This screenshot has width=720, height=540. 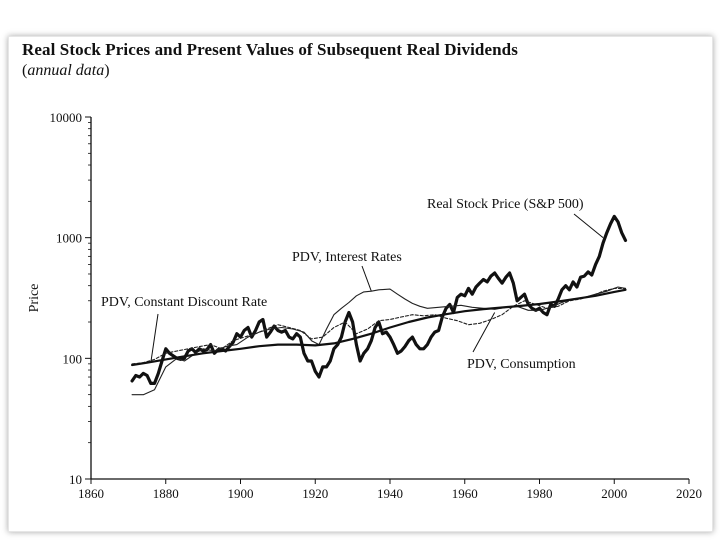 I want to click on y-tick-label: 1000, so click(x=69, y=238).